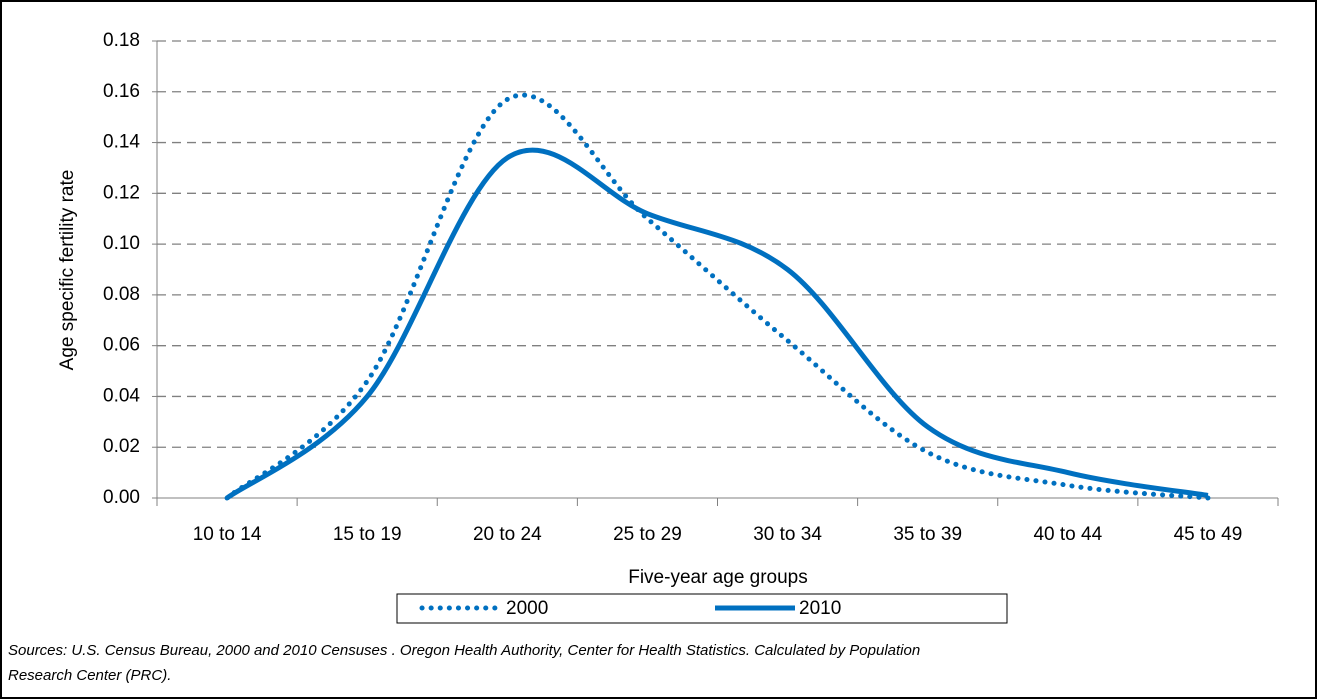 This screenshot has width=1317, height=699. What do you see at coordinates (121, 345) in the screenshot?
I see `y-tick-label: 0.06` at bounding box center [121, 345].